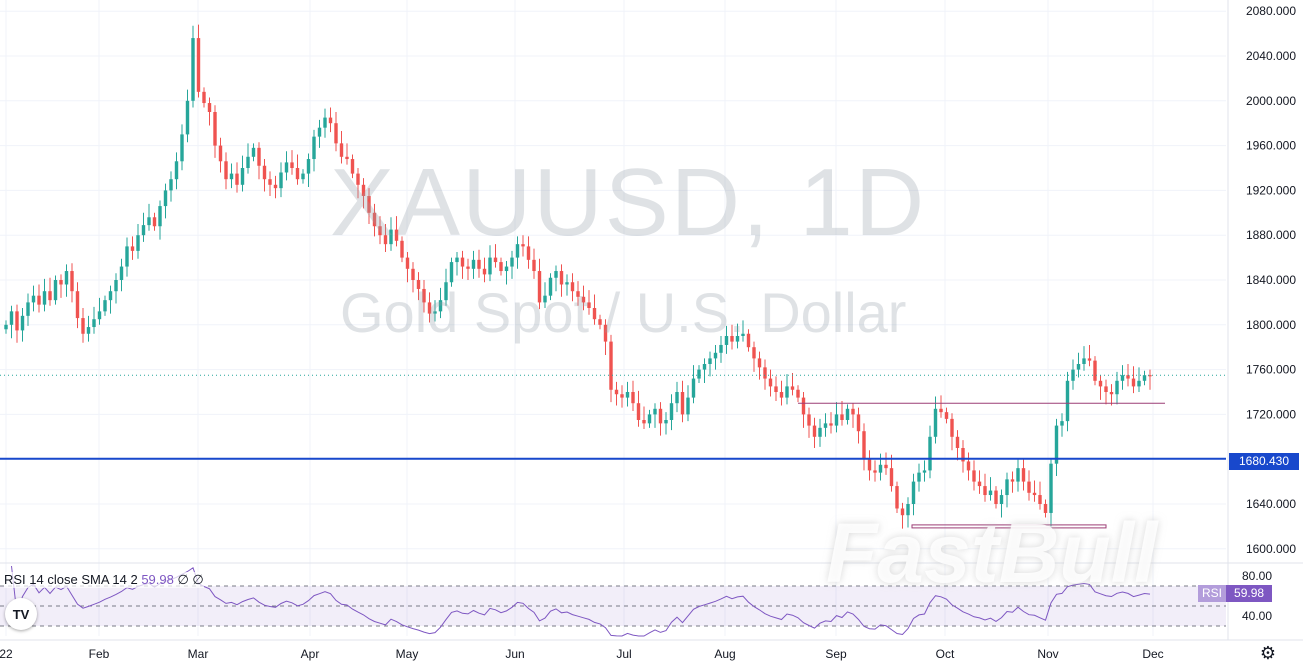 The image size is (1303, 665). What do you see at coordinates (21, 614) in the screenshot?
I see `tradingview-logo-icon: TV` at bounding box center [21, 614].